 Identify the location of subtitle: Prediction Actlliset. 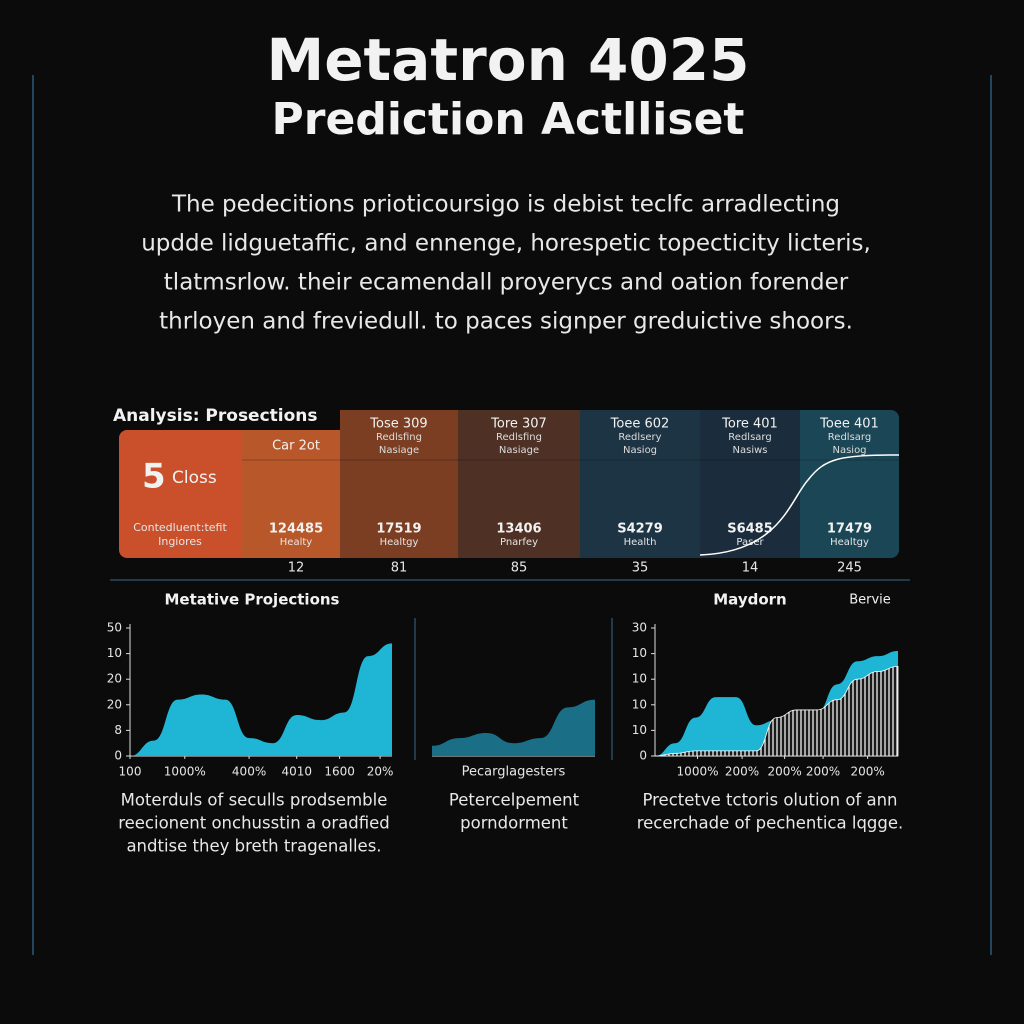
(508, 119).